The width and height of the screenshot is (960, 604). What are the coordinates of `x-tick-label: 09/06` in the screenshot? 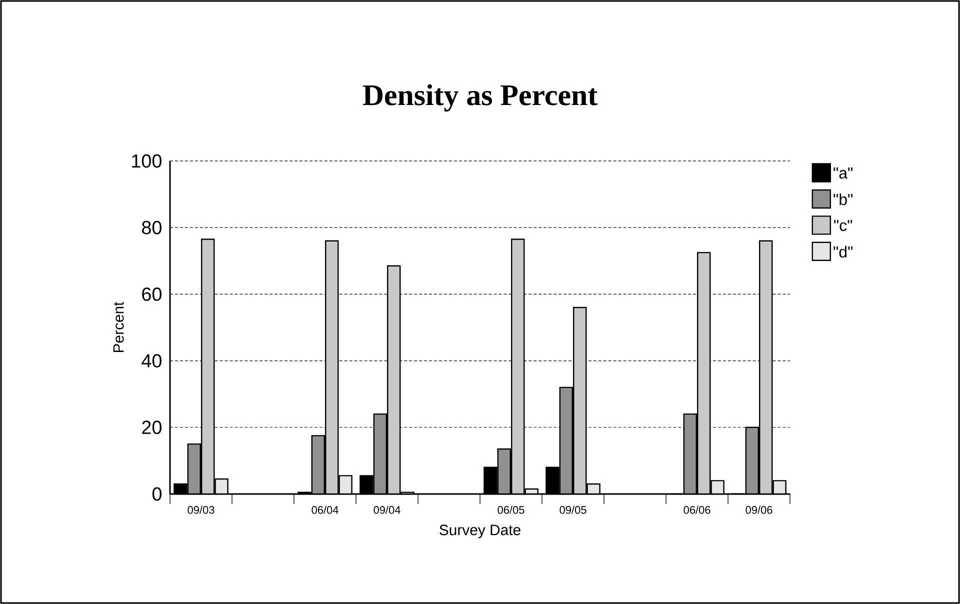 It's located at (759, 510).